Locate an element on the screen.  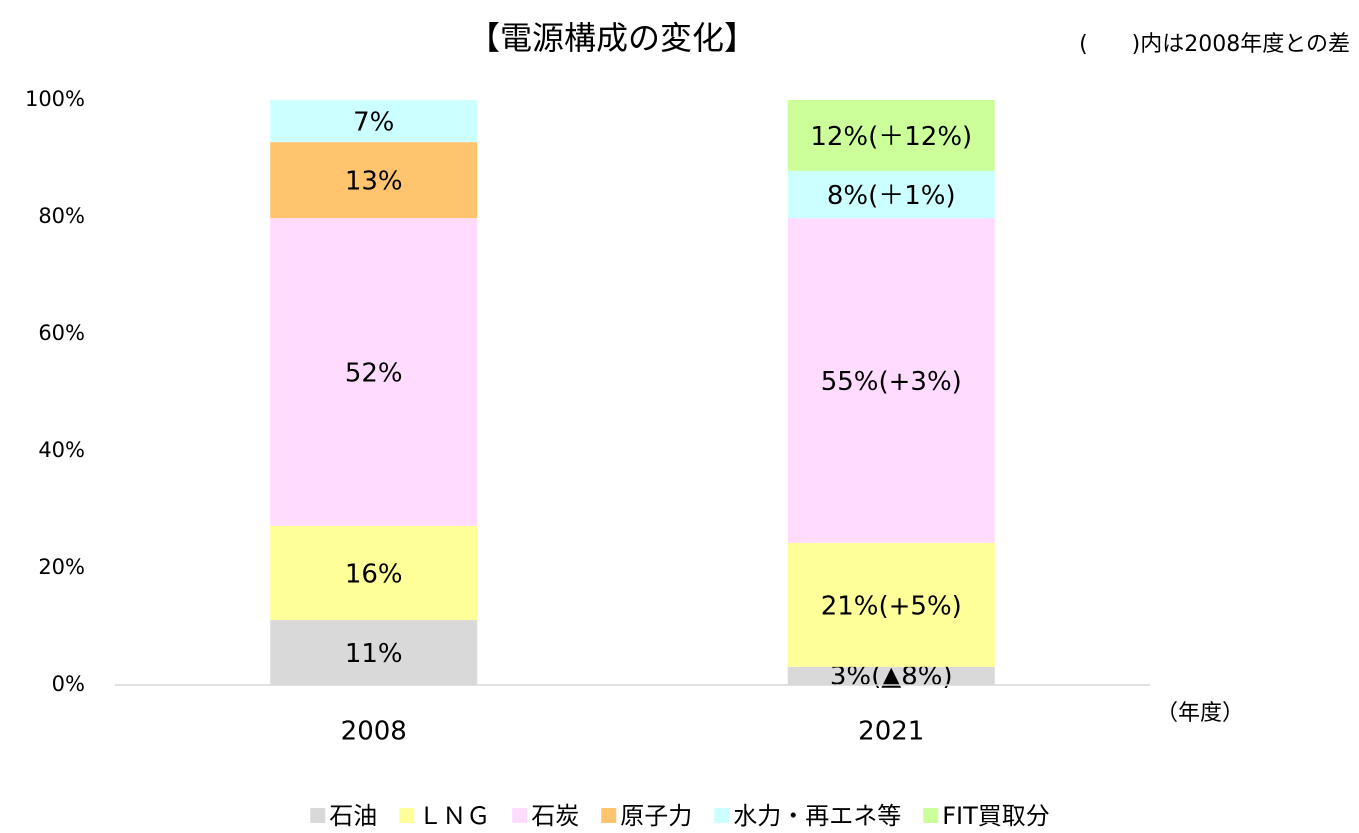
data-label: 16% is located at coordinates (374, 574).